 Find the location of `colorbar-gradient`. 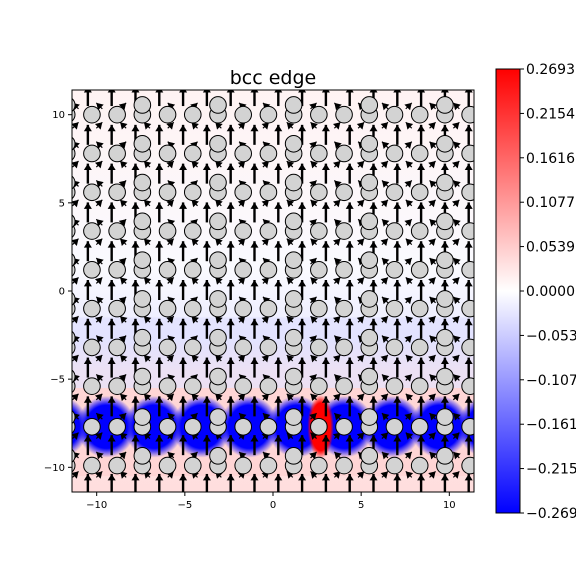

colorbar-gradient is located at coordinates (508, 291).